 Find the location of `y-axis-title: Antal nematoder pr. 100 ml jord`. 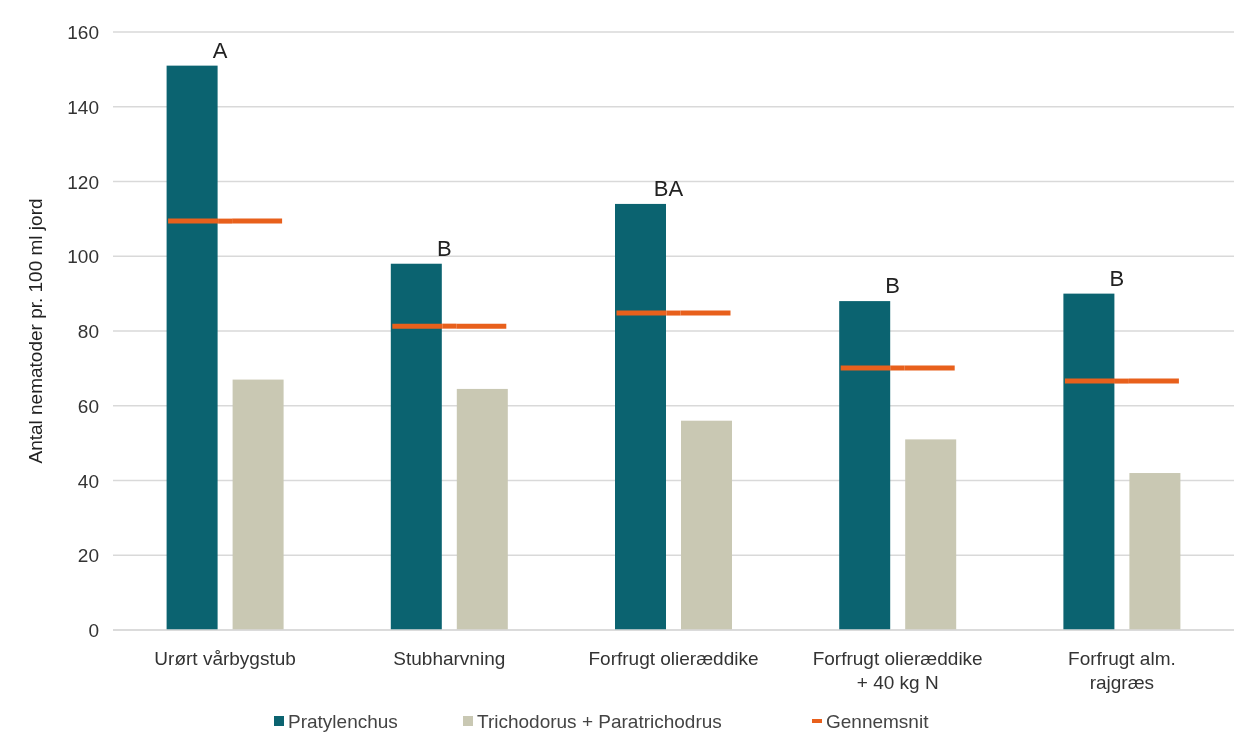

y-axis-title: Antal nematoder pr. 100 ml jord is located at coordinates (35, 331).